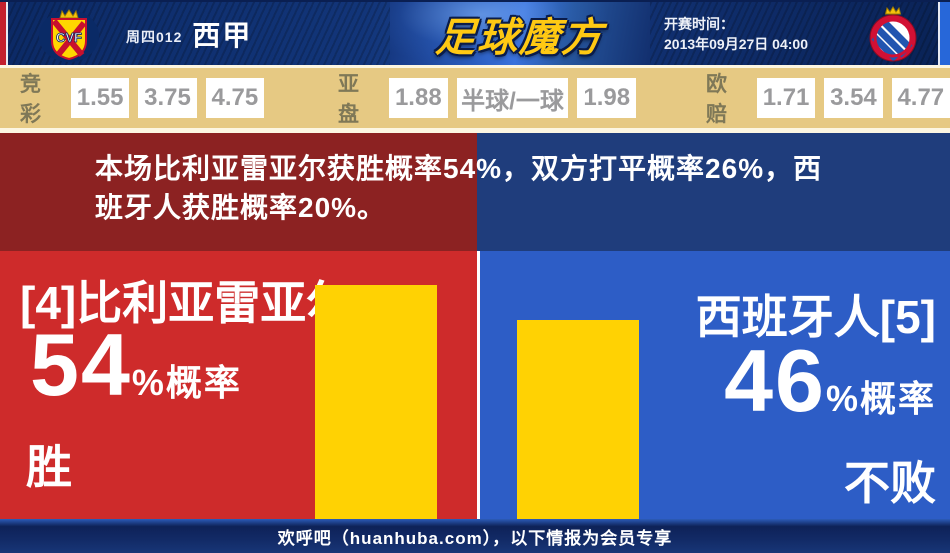 The width and height of the screenshot is (950, 553). Describe the element at coordinates (4, 33) in the screenshot. I see `home-color-edge` at that location.